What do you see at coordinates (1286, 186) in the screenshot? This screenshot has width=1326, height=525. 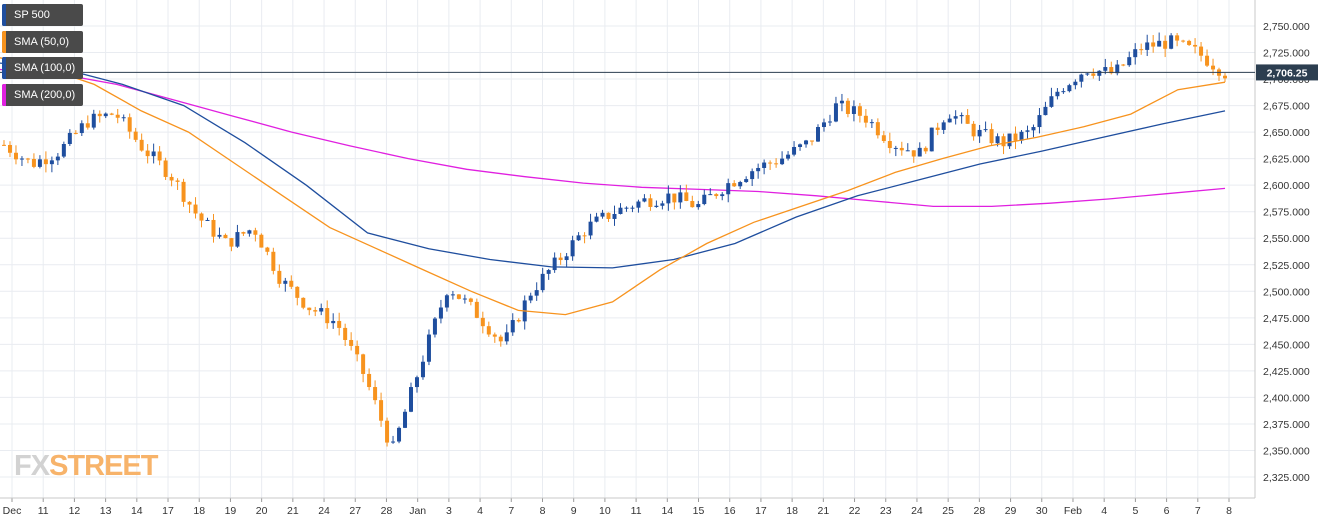 I see `y-tick-label: 2,600.000` at bounding box center [1286, 186].